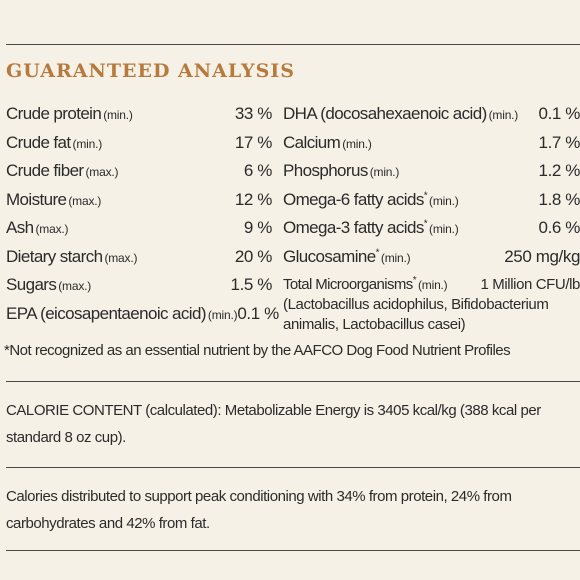 The height and width of the screenshot is (580, 580). I want to click on analysis-row-dha: DHA (docosahexaenoic acid) (min.) 0.1 %, so click(431, 118).